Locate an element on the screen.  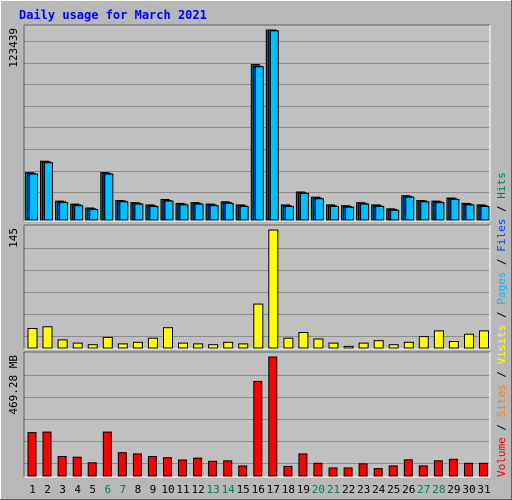
x-tick-label-day-29: 29 is located at coordinates (453, 489).